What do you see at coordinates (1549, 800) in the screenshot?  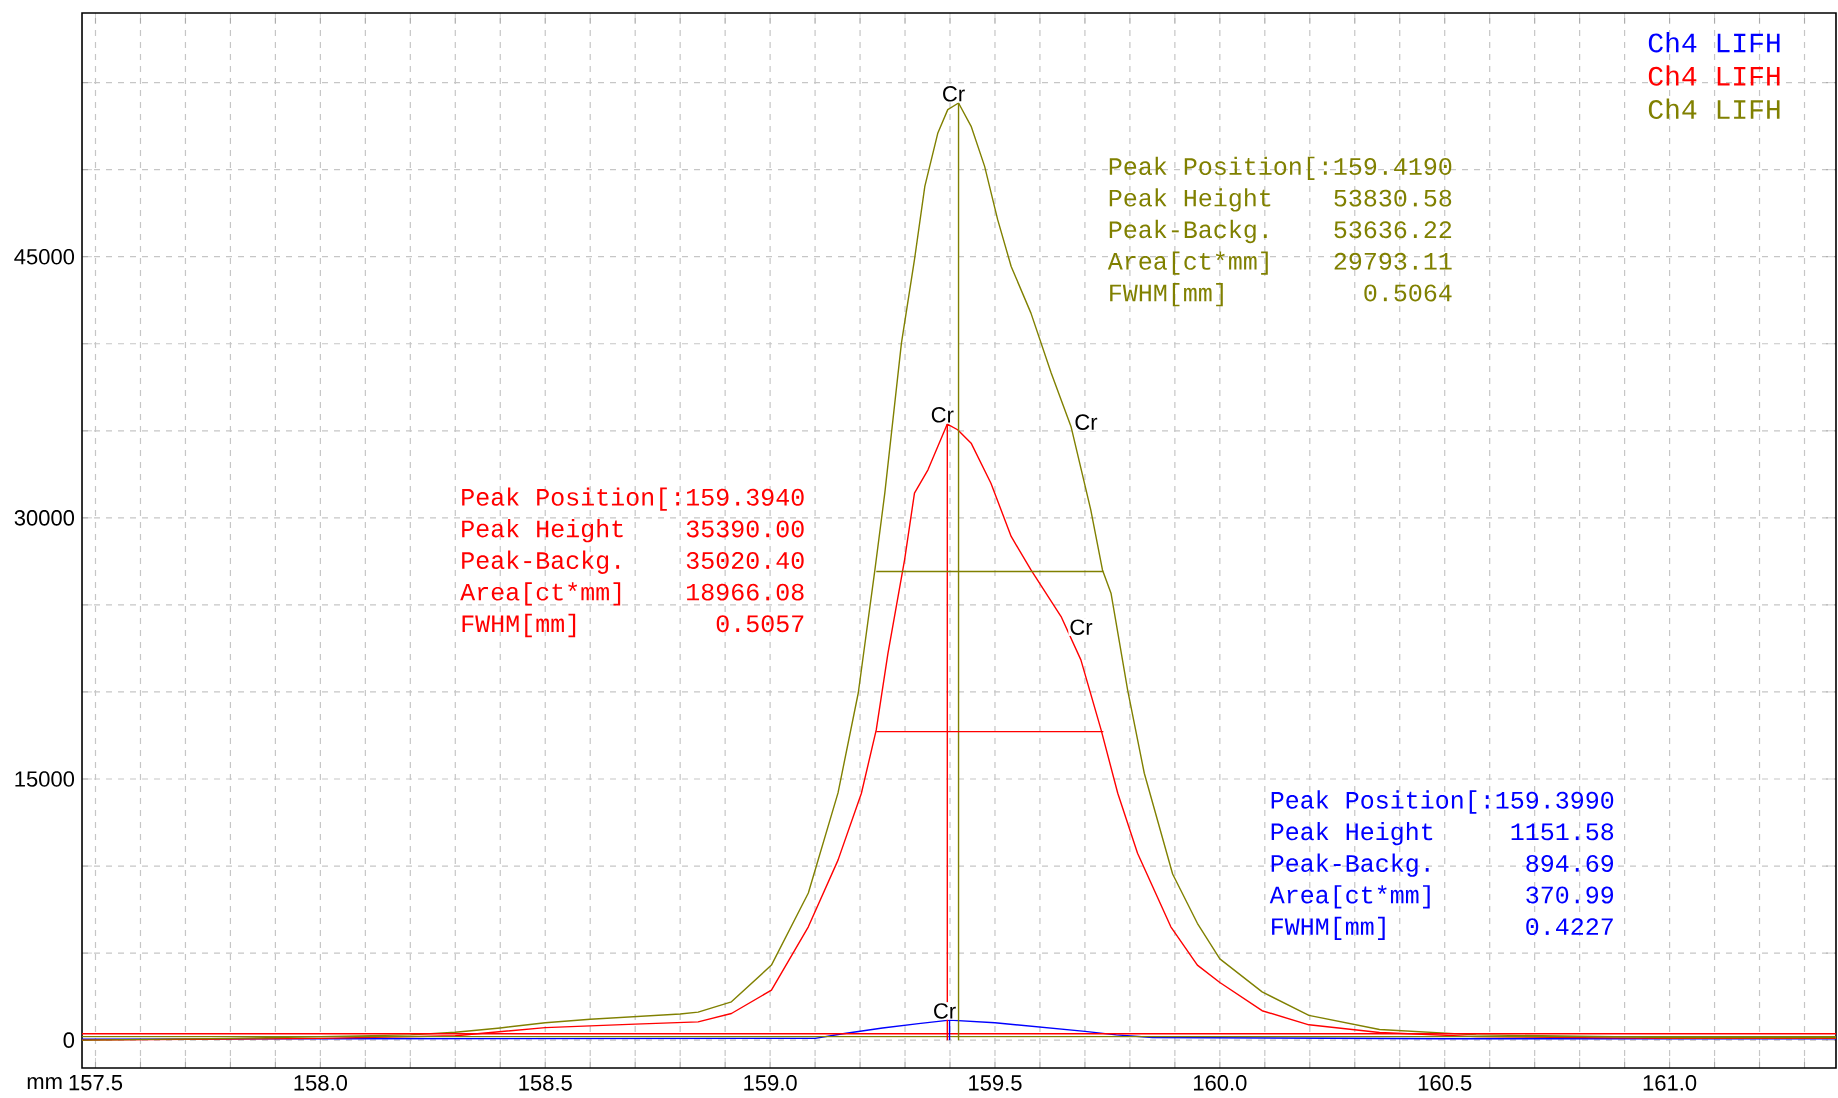 I see `annotation: :159.3990` at bounding box center [1549, 800].